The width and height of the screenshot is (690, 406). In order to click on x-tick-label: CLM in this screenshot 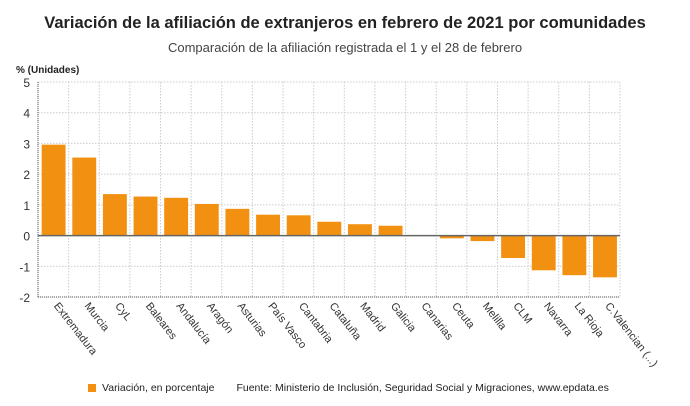, I will do `click(522, 313)`.